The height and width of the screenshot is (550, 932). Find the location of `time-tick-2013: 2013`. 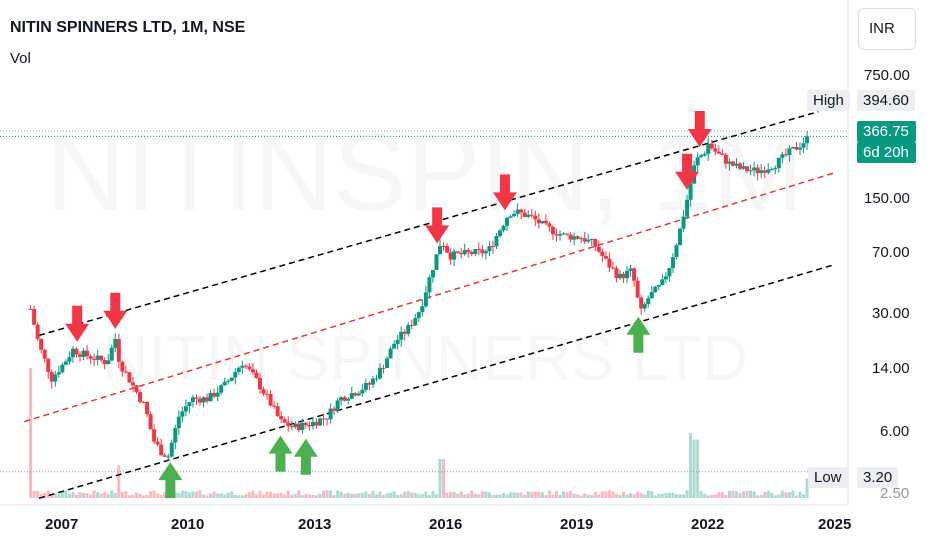

time-tick-2013: 2013 is located at coordinates (315, 524).